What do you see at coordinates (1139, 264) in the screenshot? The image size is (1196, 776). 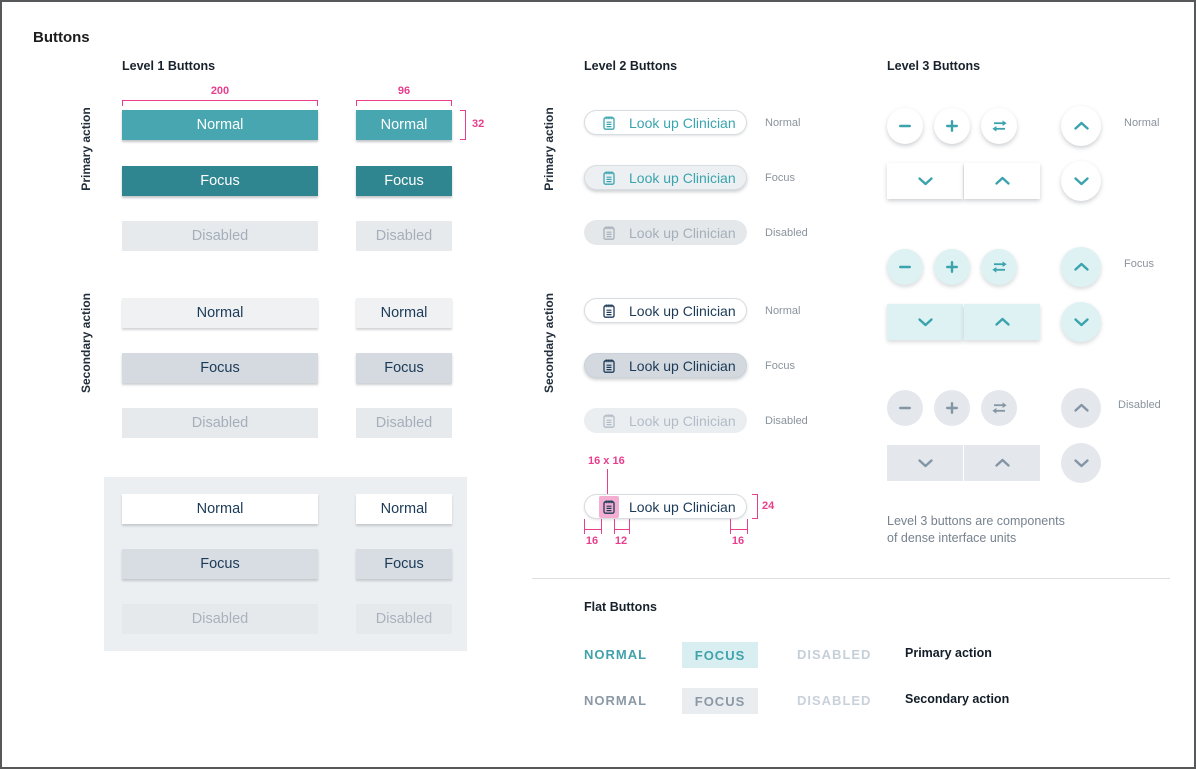 I see `level3-focus-state-label: Focus` at bounding box center [1139, 264].